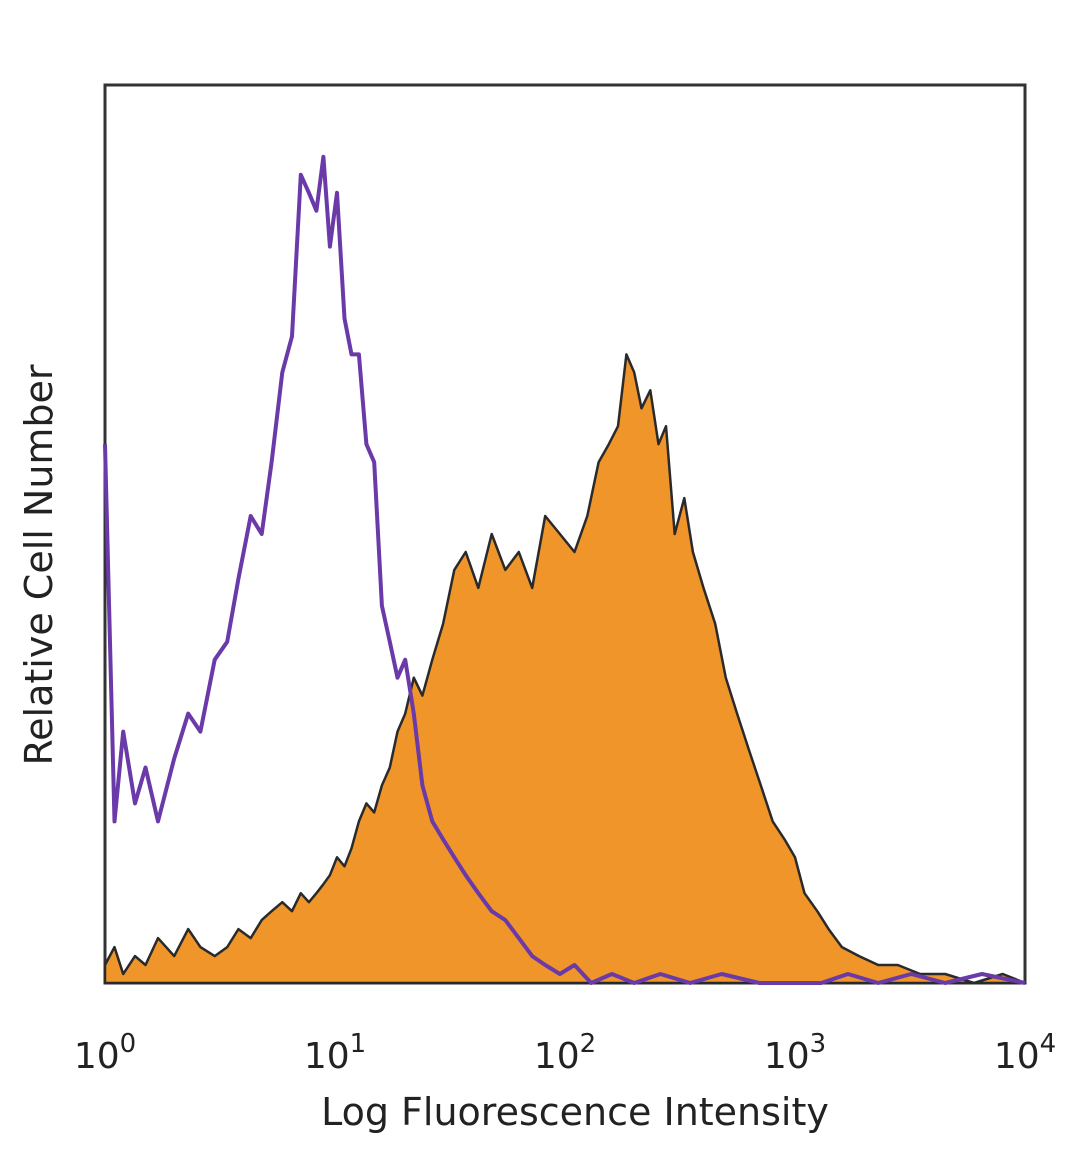  I want to click on x-tick-label-3: 10³, so click(795, 1053).